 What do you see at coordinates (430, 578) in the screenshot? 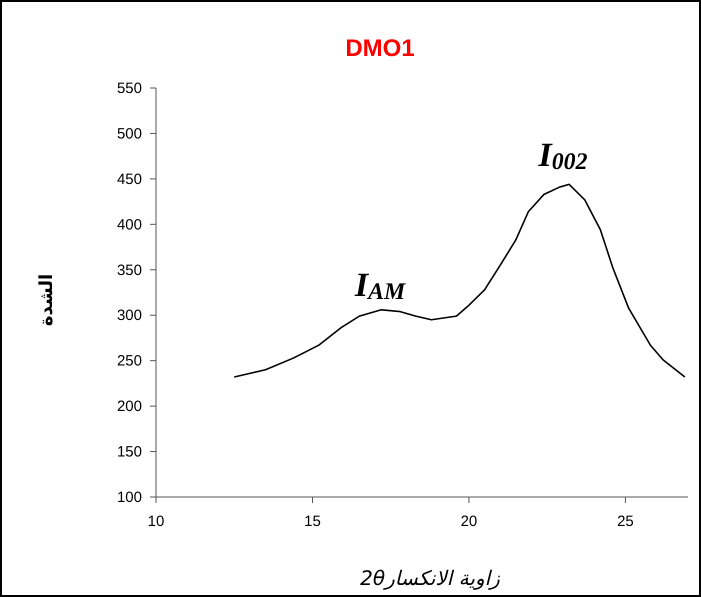
I see `x-axis-title: زاوية الانكسار2θ` at bounding box center [430, 578].